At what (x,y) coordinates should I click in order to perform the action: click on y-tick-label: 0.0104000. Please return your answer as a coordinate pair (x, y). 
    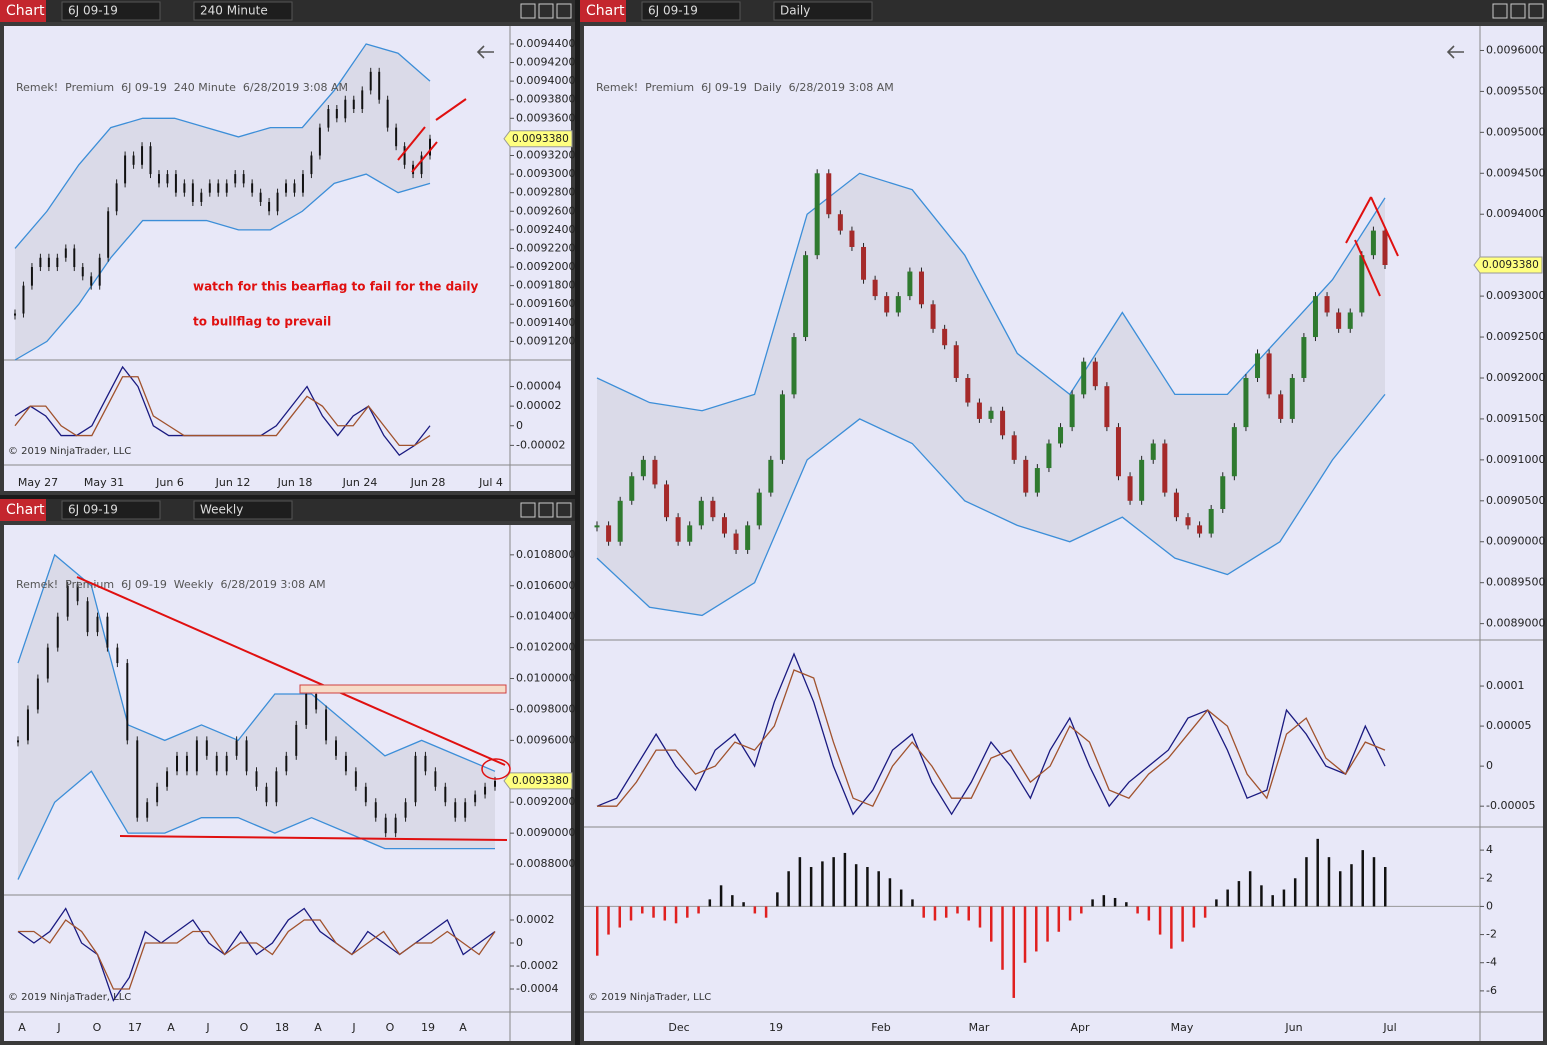
    Looking at the image, I should click on (546, 616).